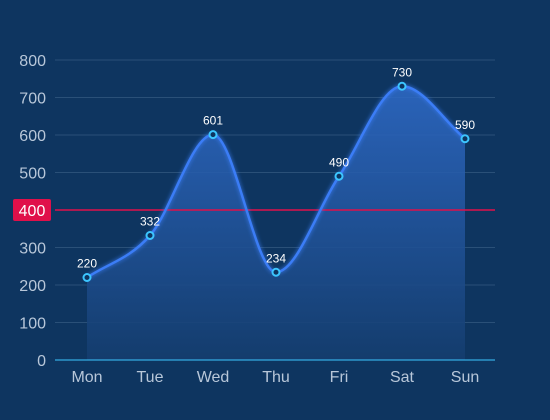 The image size is (550, 420). Describe the element at coordinates (254, 210) in the screenshot. I see `reference-line-group: 400` at that location.